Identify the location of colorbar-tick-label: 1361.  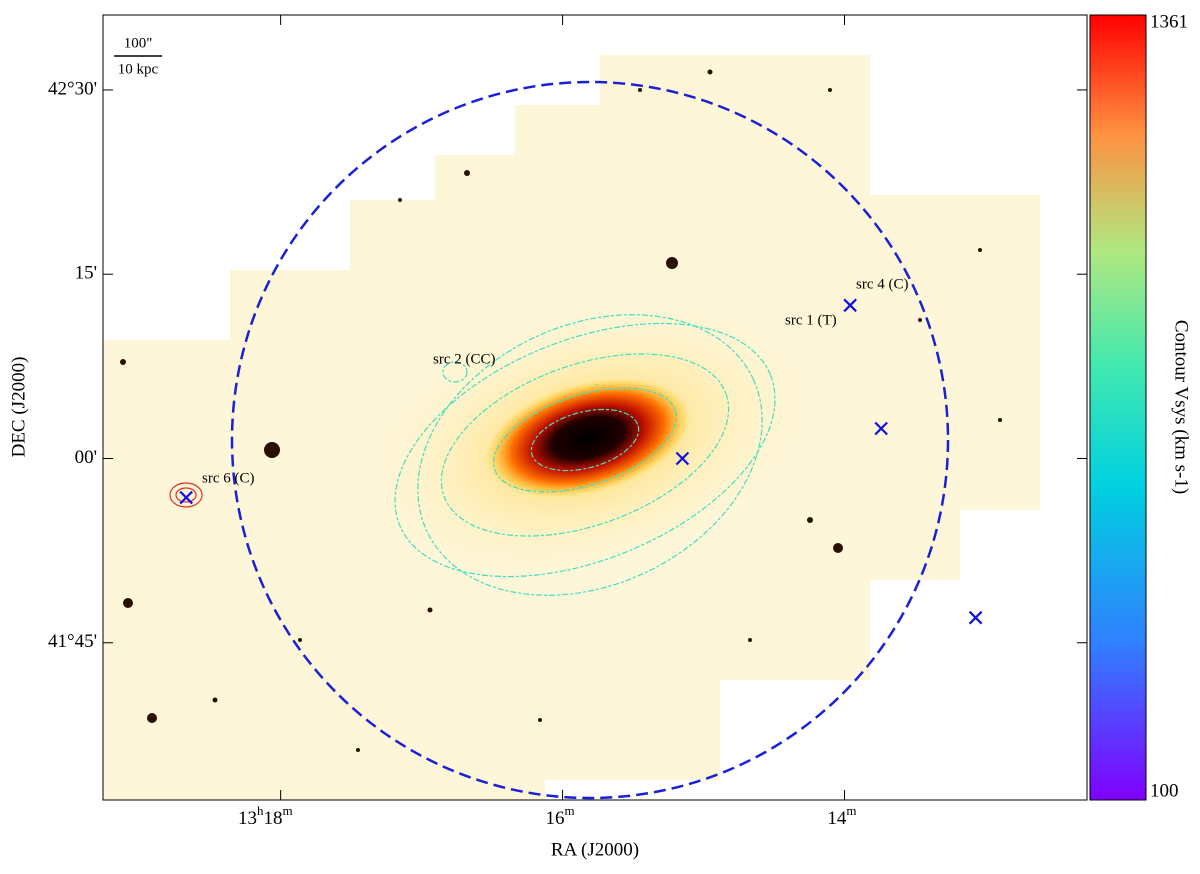
(1169, 21).